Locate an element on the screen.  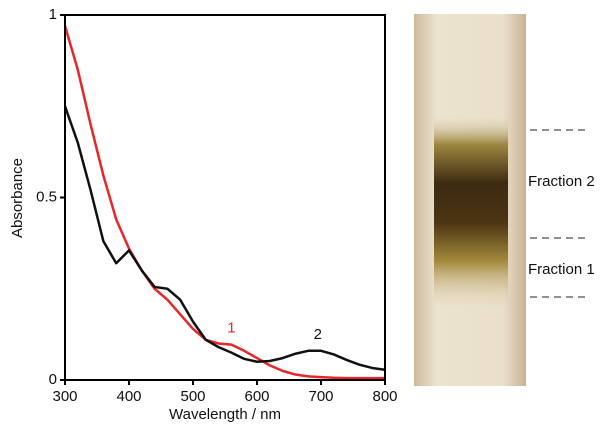
x-axis-label: Wavelength / nm is located at coordinates (225, 414).